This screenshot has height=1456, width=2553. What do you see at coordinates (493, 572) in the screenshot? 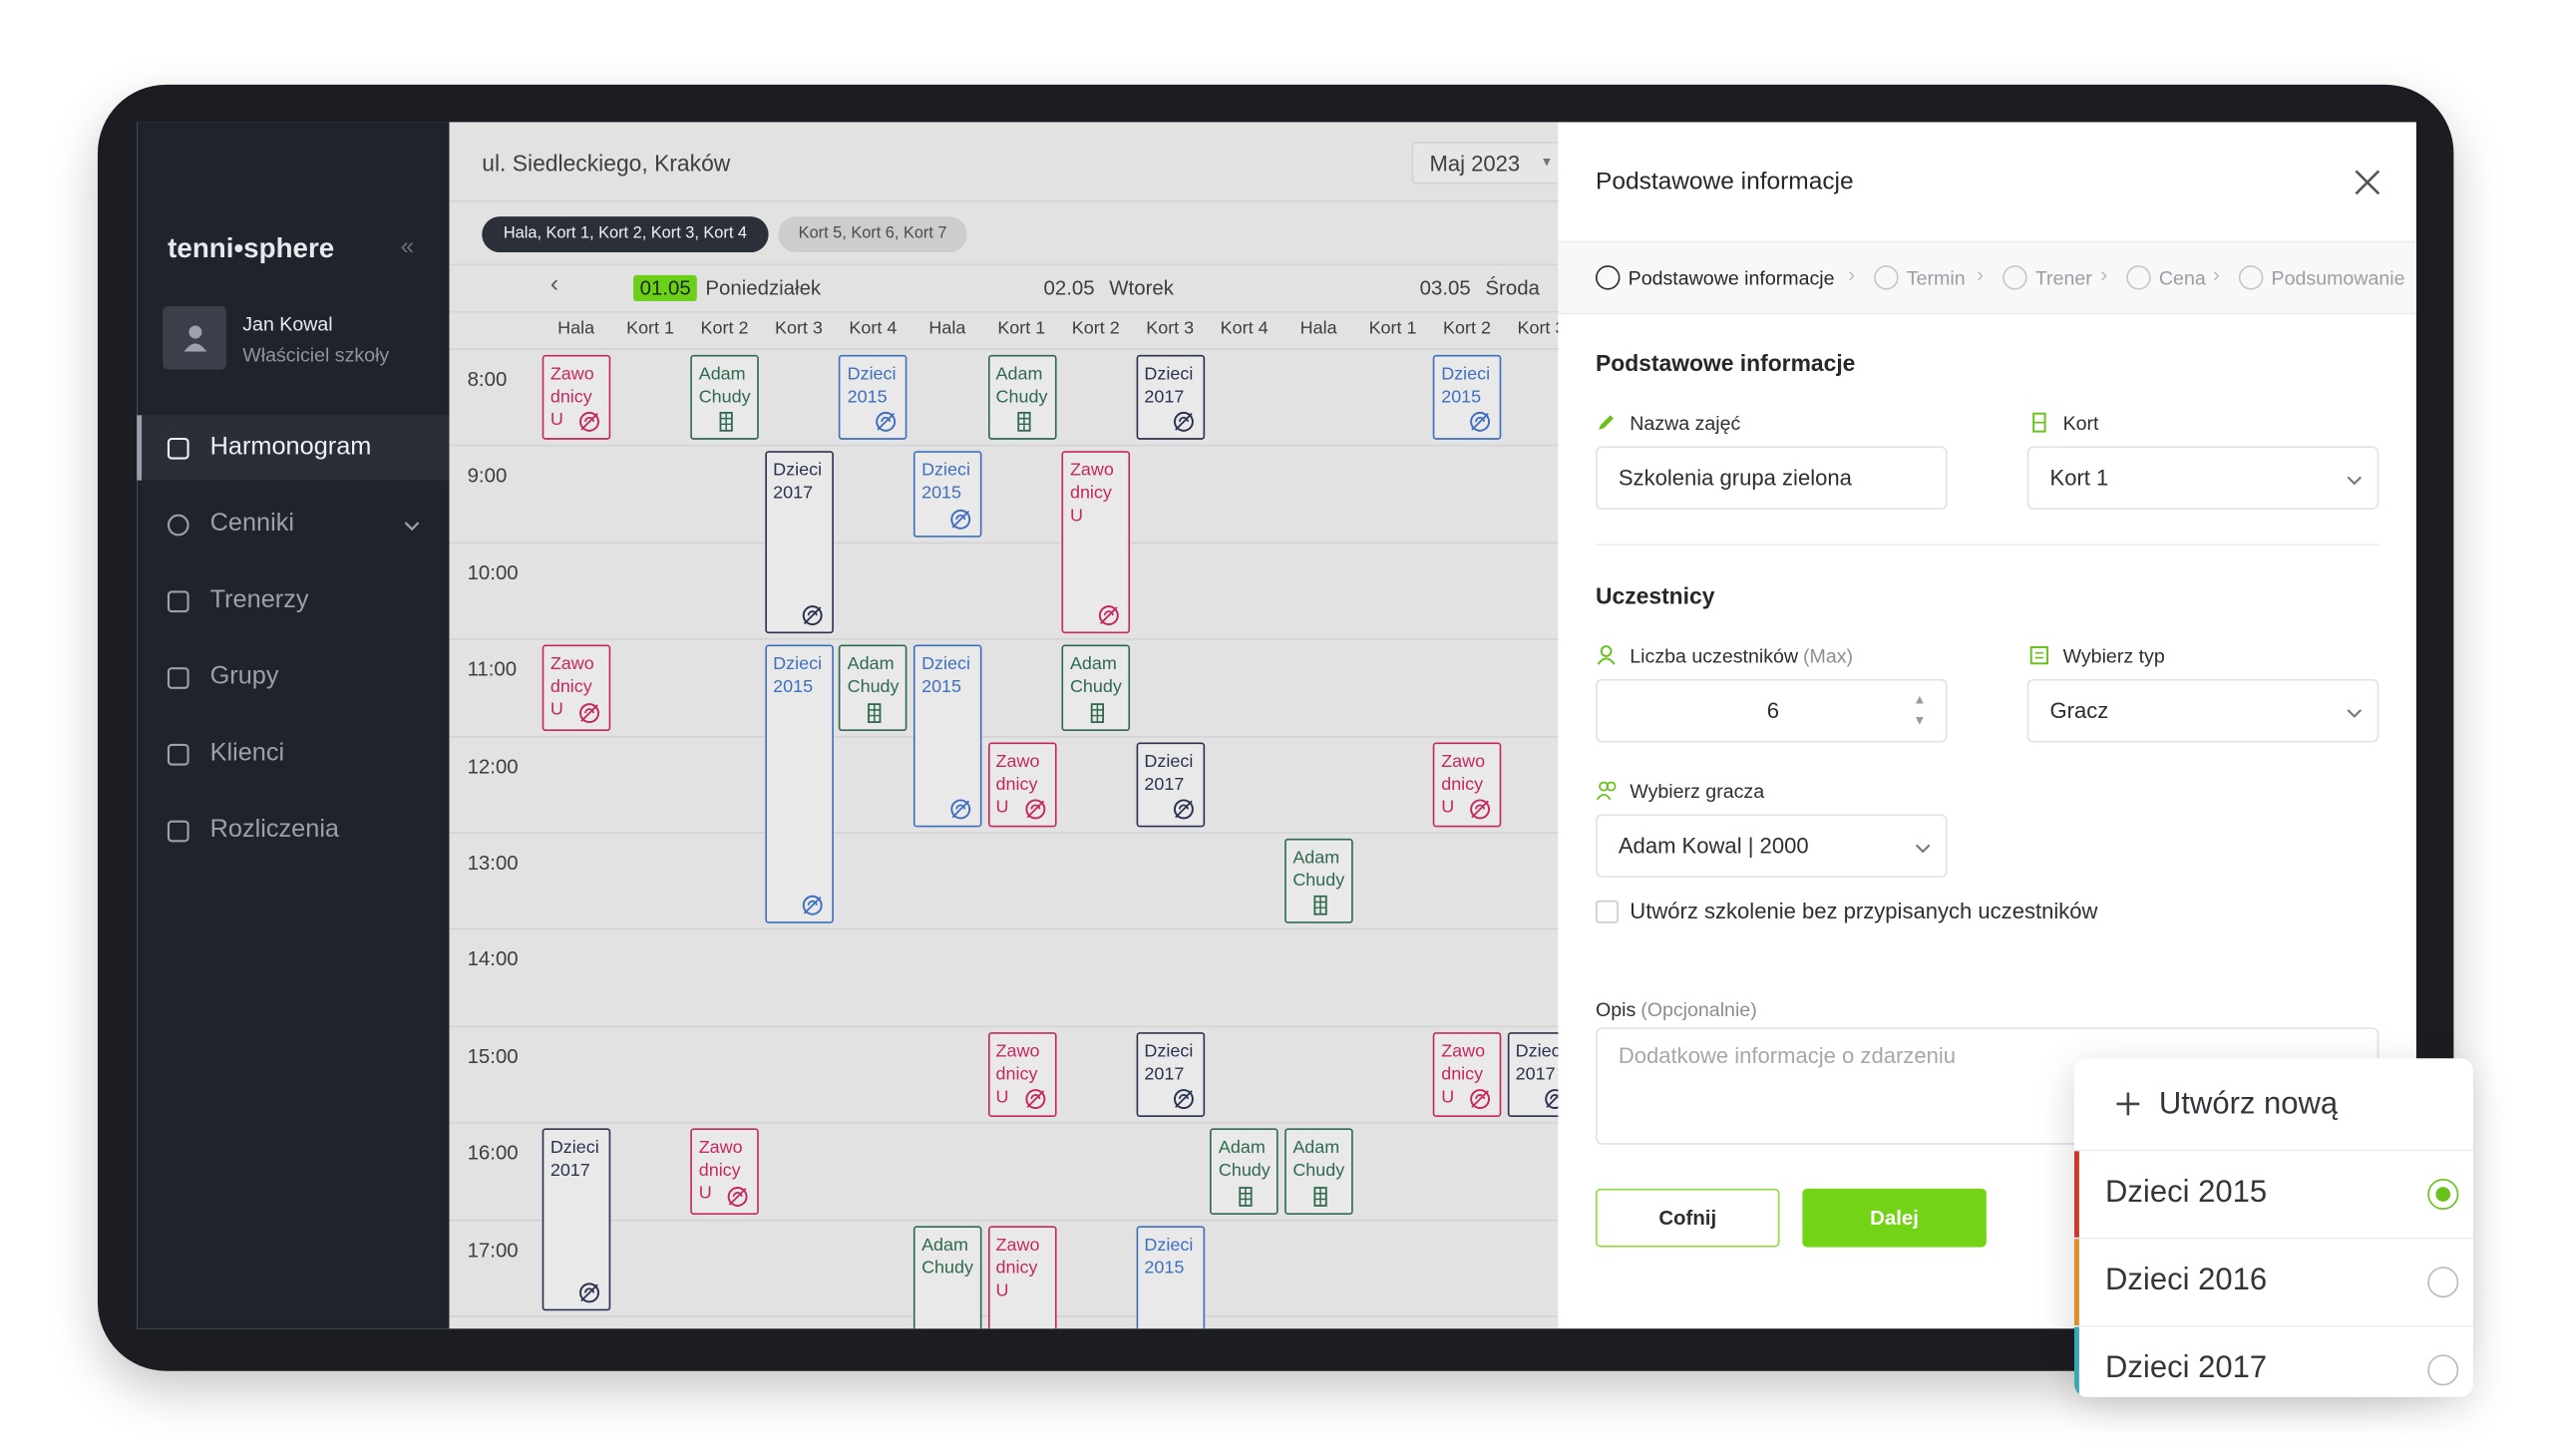
I see `time-label: 10:00` at bounding box center [493, 572].